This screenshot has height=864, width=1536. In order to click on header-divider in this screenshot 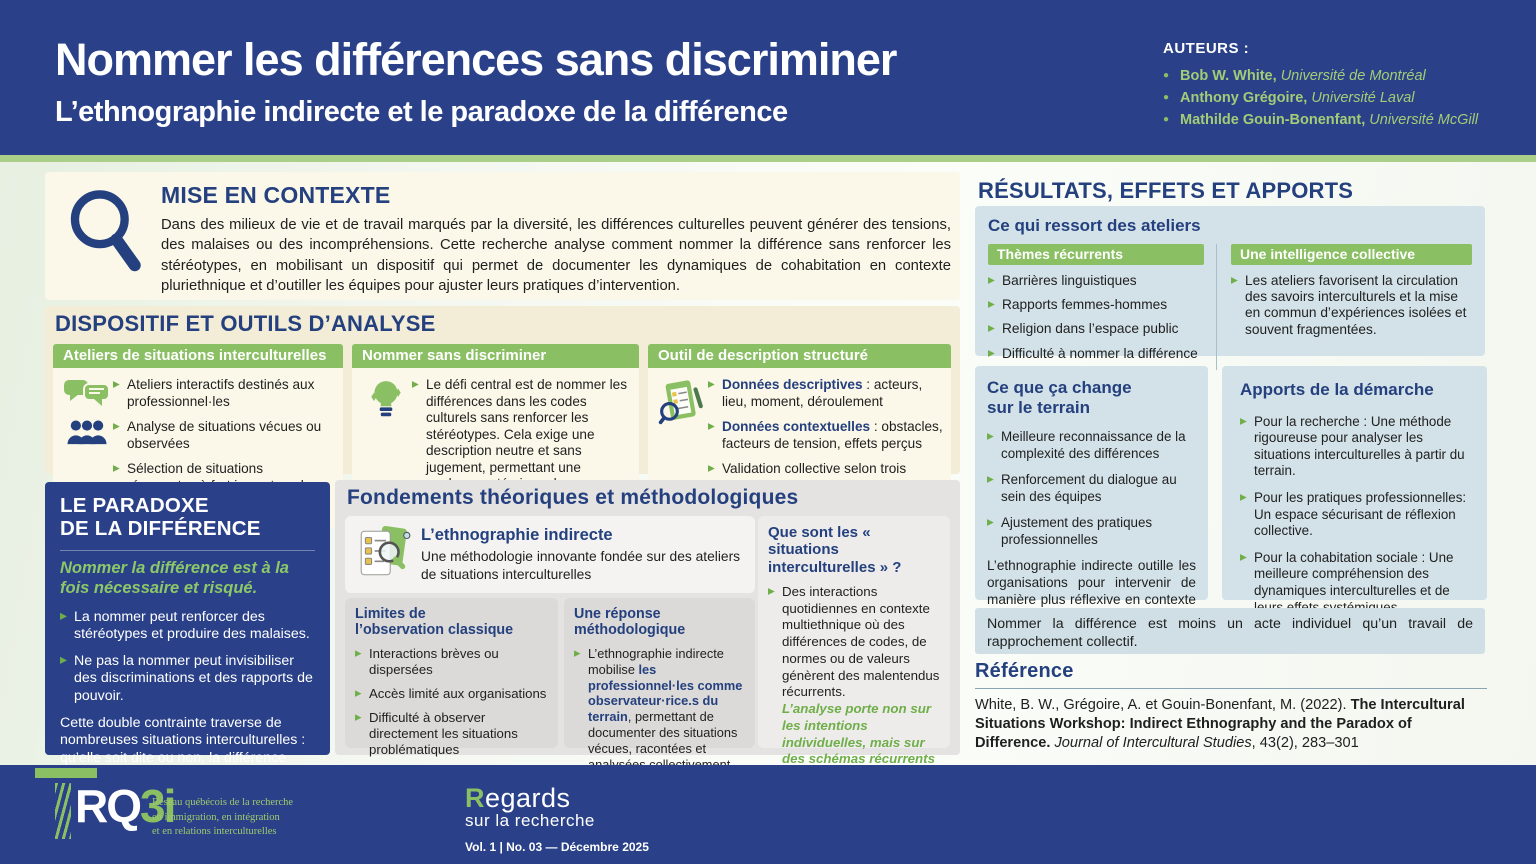, I will do `click(768, 158)`.